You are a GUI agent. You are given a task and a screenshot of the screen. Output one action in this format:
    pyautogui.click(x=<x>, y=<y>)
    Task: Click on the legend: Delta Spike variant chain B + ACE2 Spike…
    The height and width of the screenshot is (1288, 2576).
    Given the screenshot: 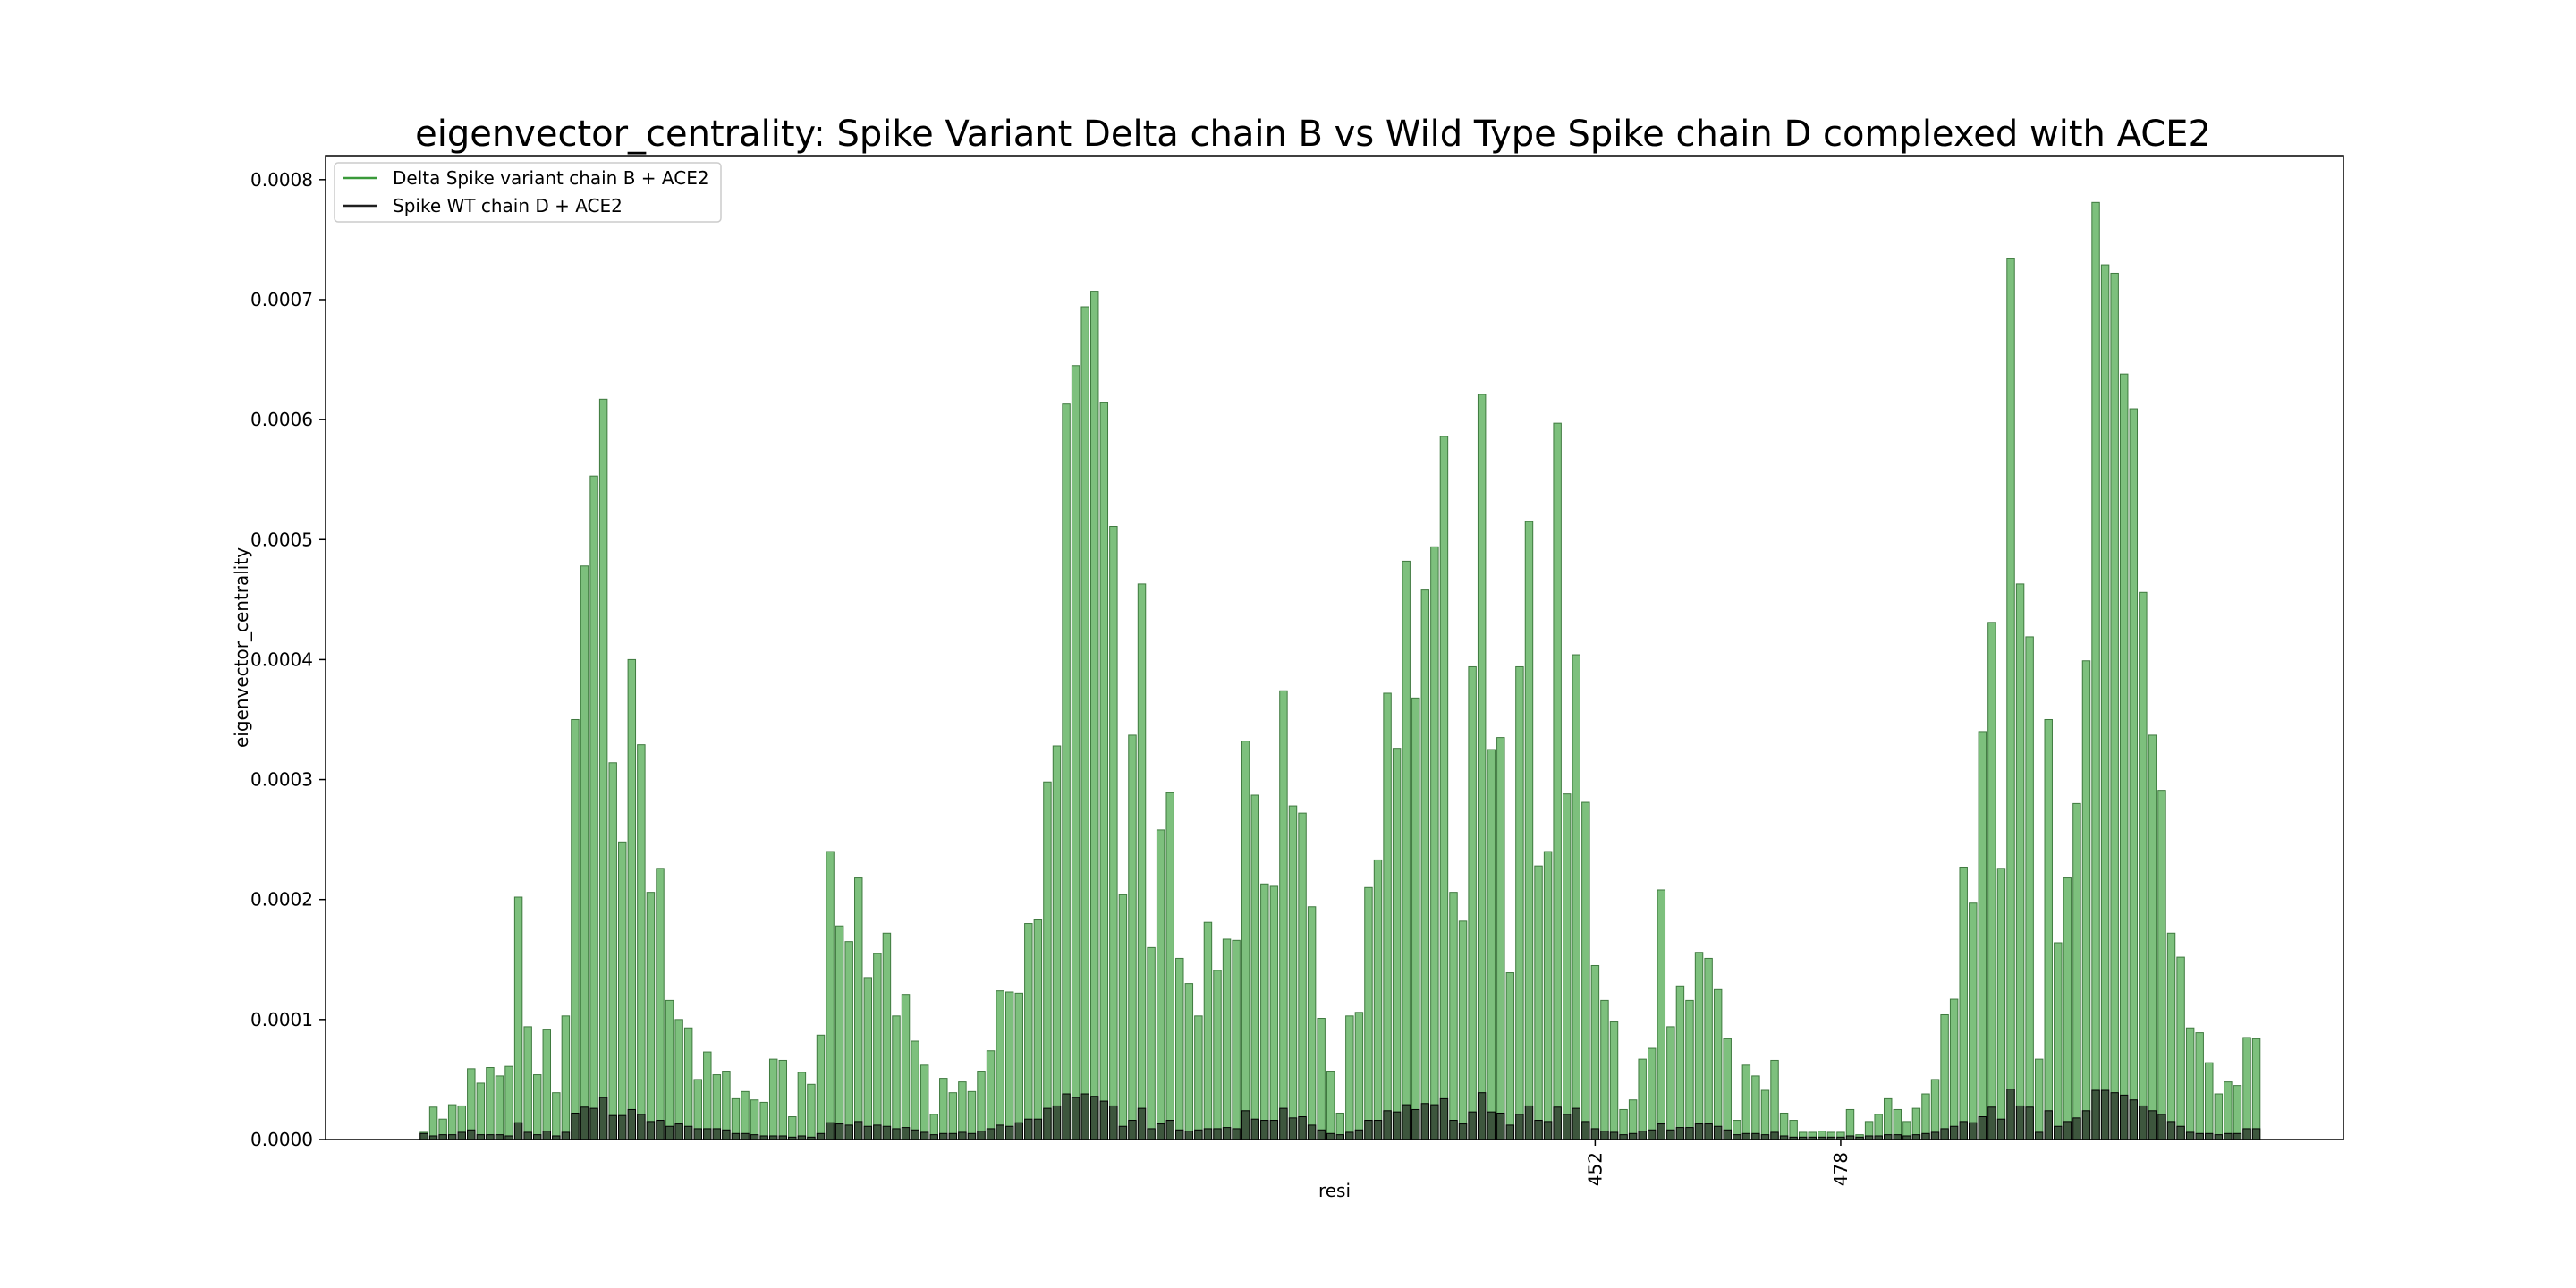 What is the action you would take?
    pyautogui.click(x=528, y=192)
    